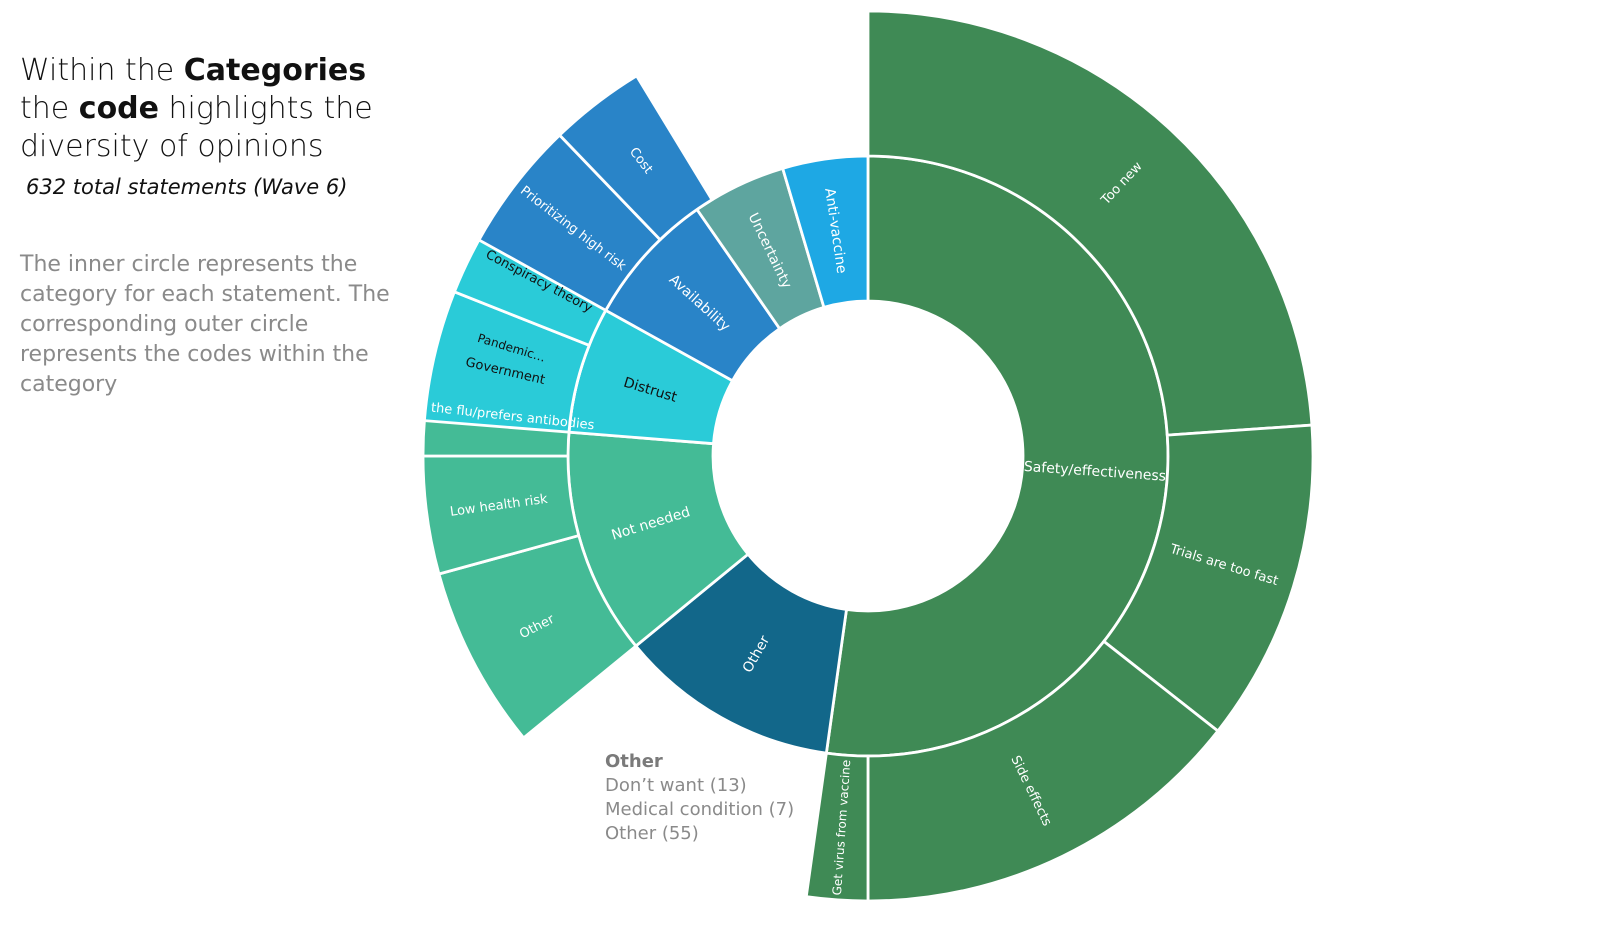  What do you see at coordinates (1090, 223) in the screenshot?
I see `outer-segment-too-new` at bounding box center [1090, 223].